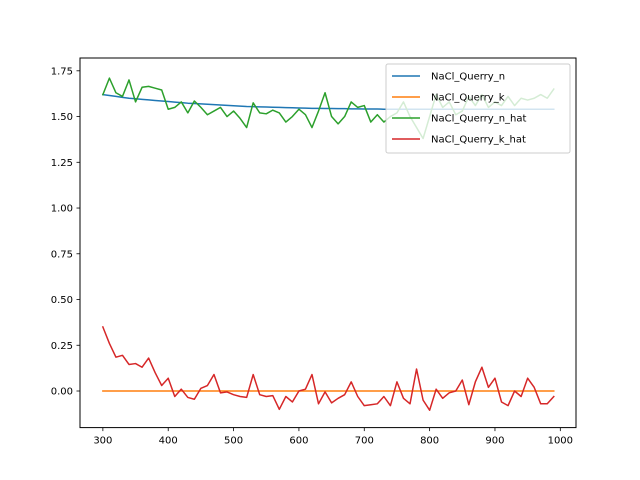 The image size is (640, 480). Describe the element at coordinates (429, 441) in the screenshot. I see `x-tick-label: 800` at that location.